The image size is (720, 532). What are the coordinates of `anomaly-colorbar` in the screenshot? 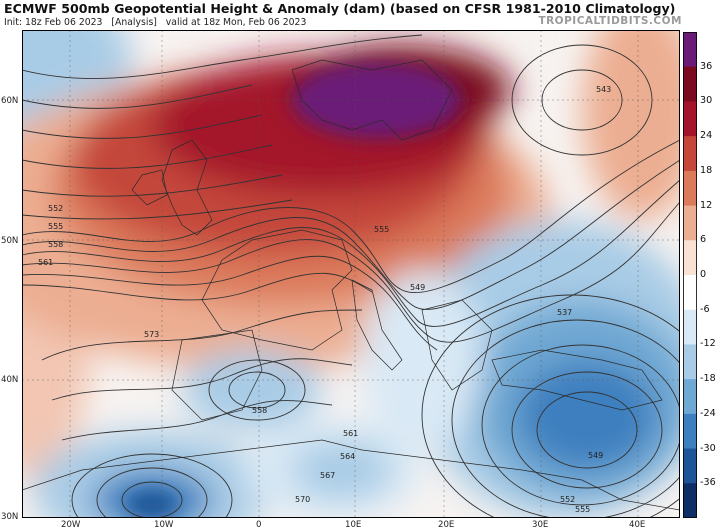 It's located at (690, 275).